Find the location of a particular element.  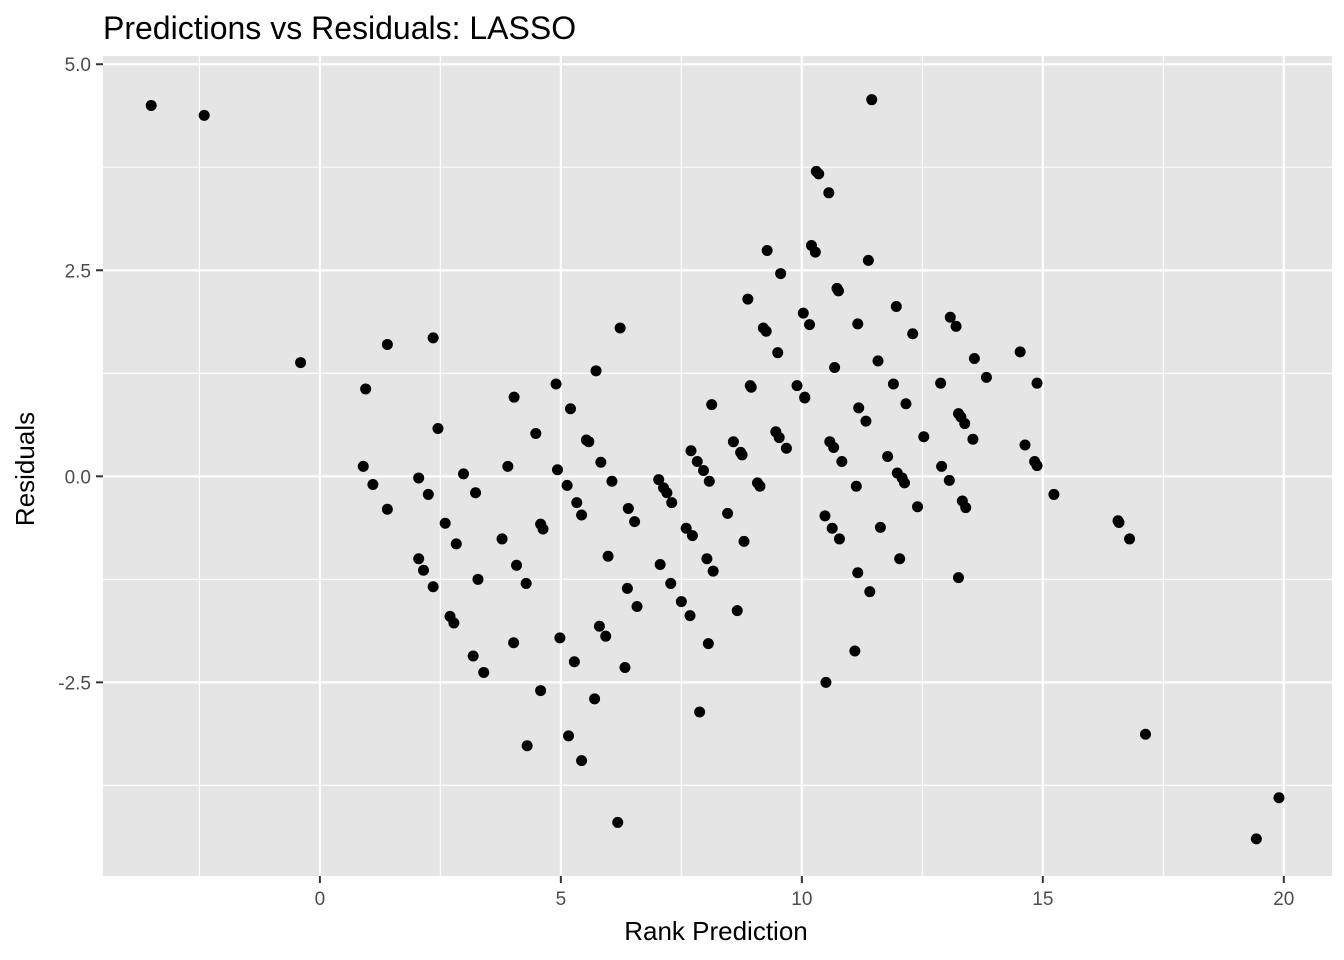

y-tick-label: 2.5 is located at coordinates (78, 271).